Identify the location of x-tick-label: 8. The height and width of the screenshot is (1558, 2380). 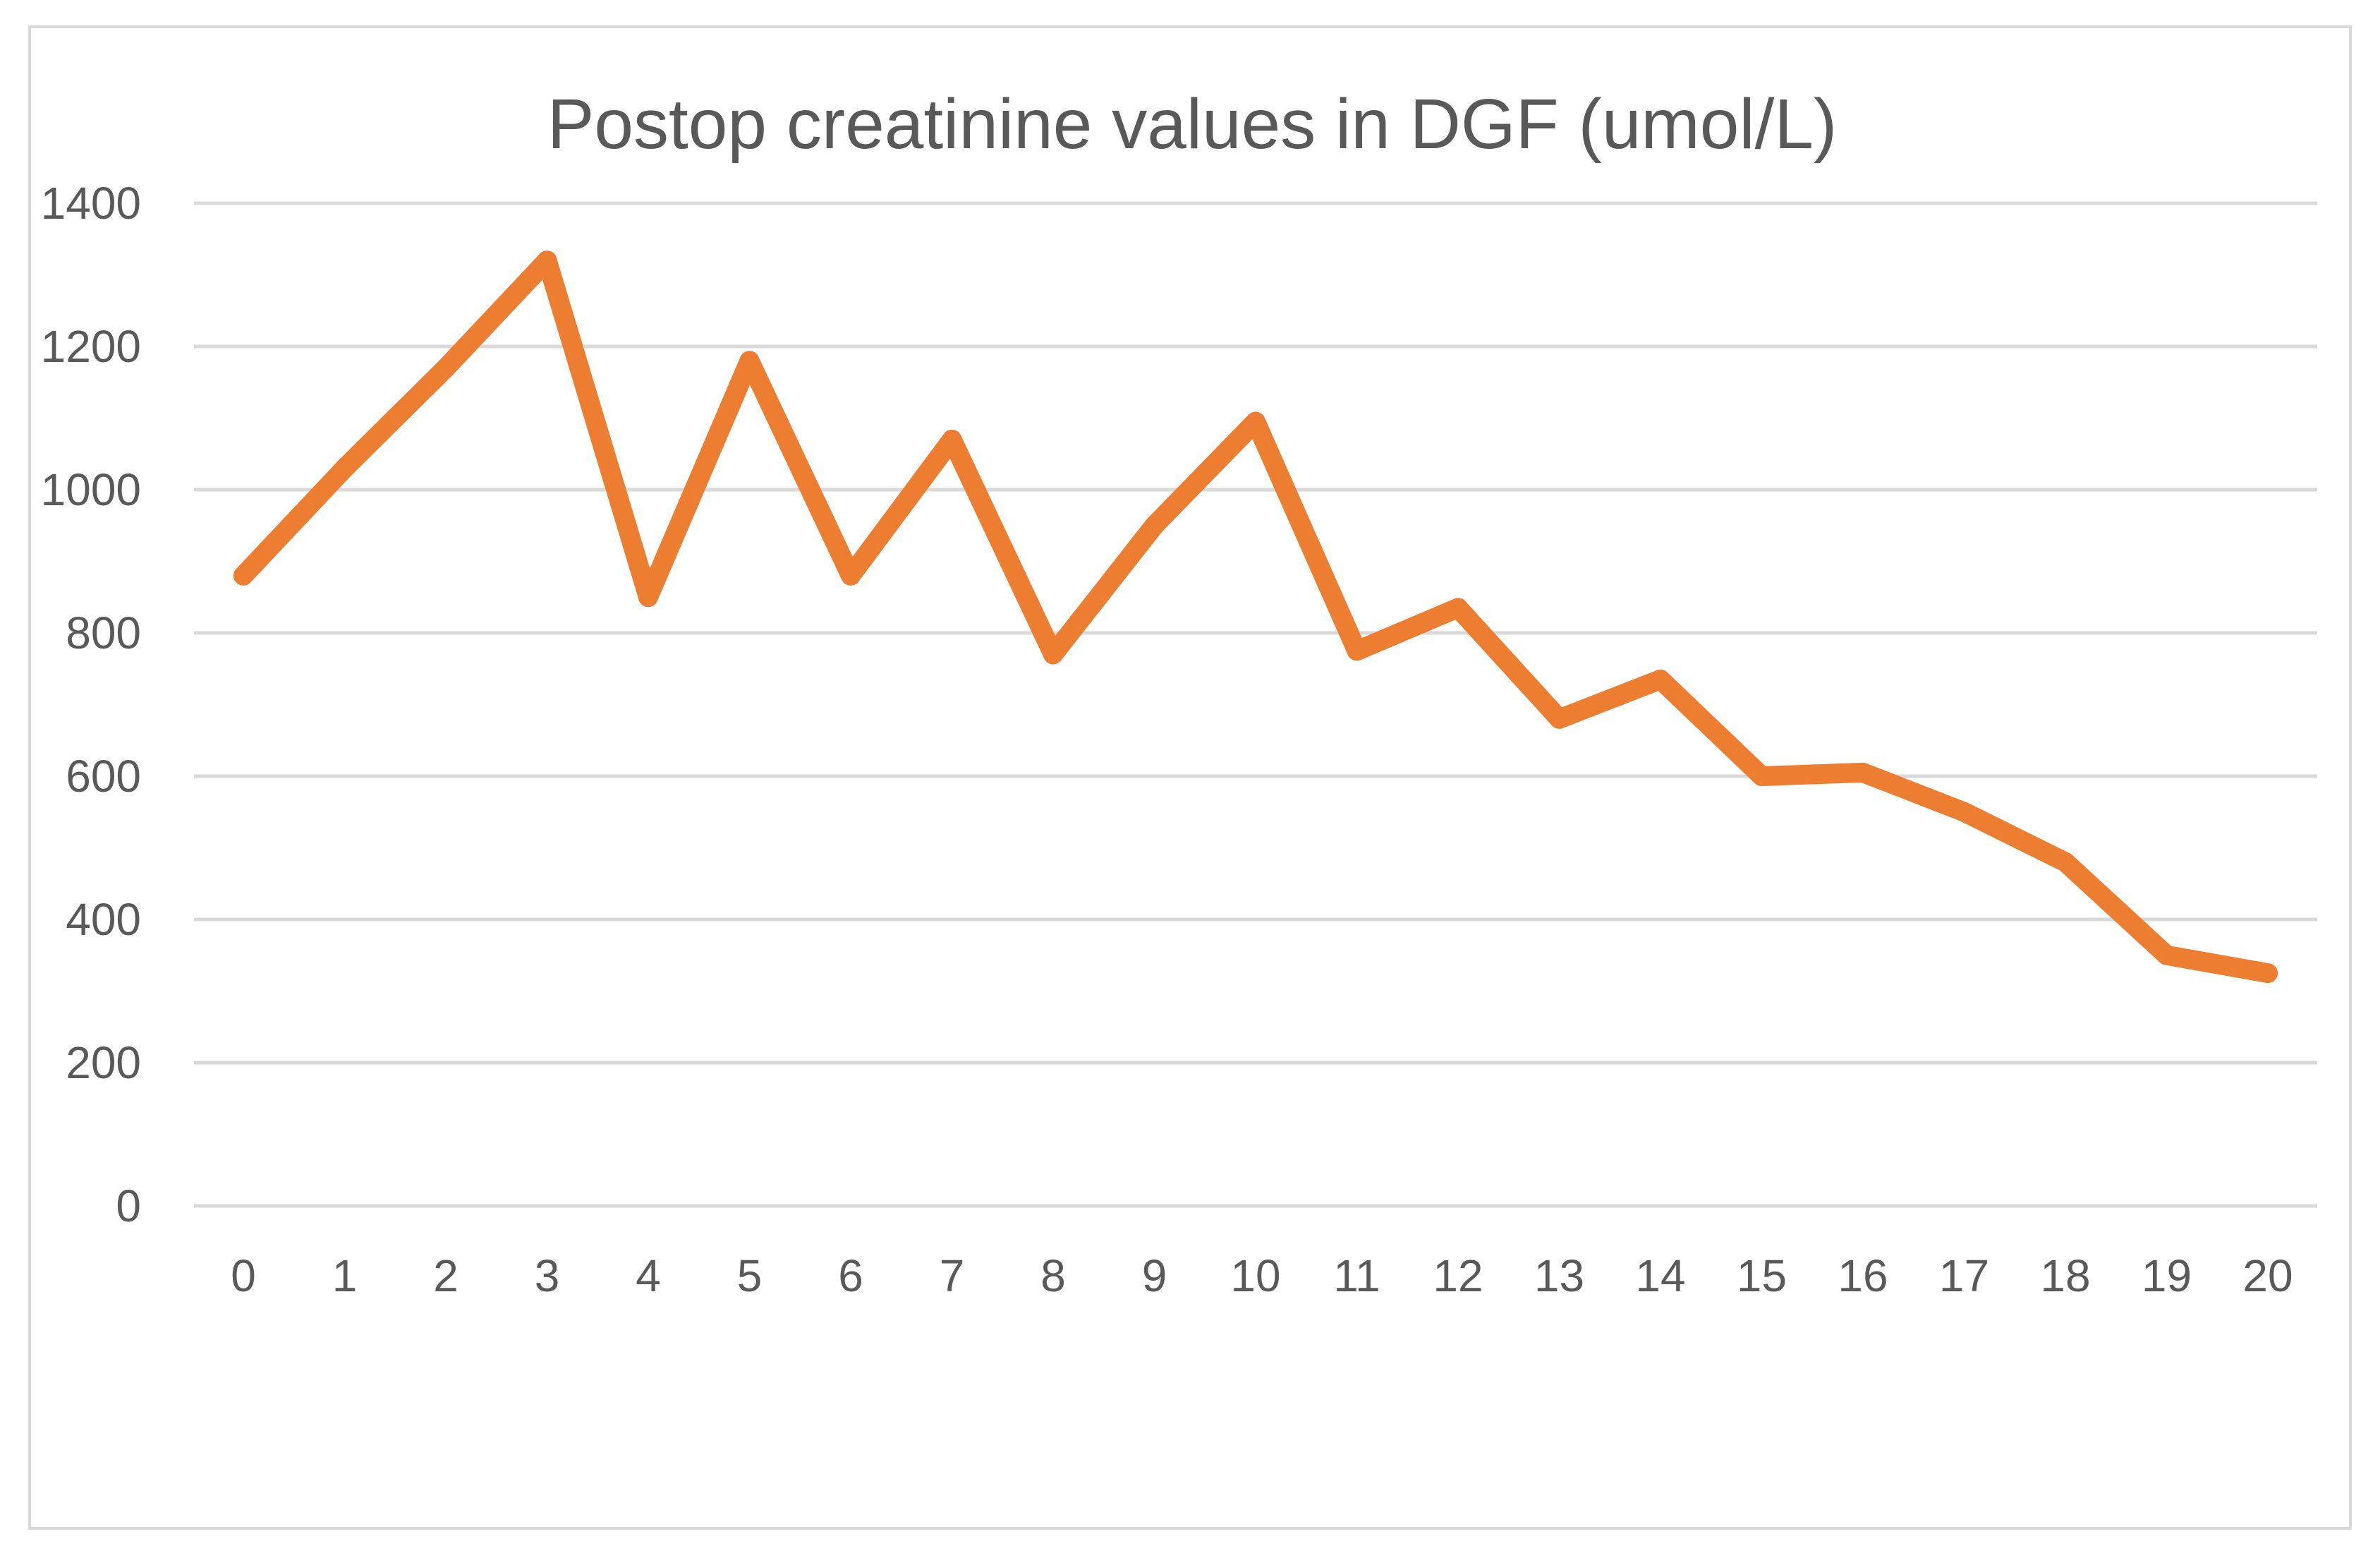
(1053, 1275).